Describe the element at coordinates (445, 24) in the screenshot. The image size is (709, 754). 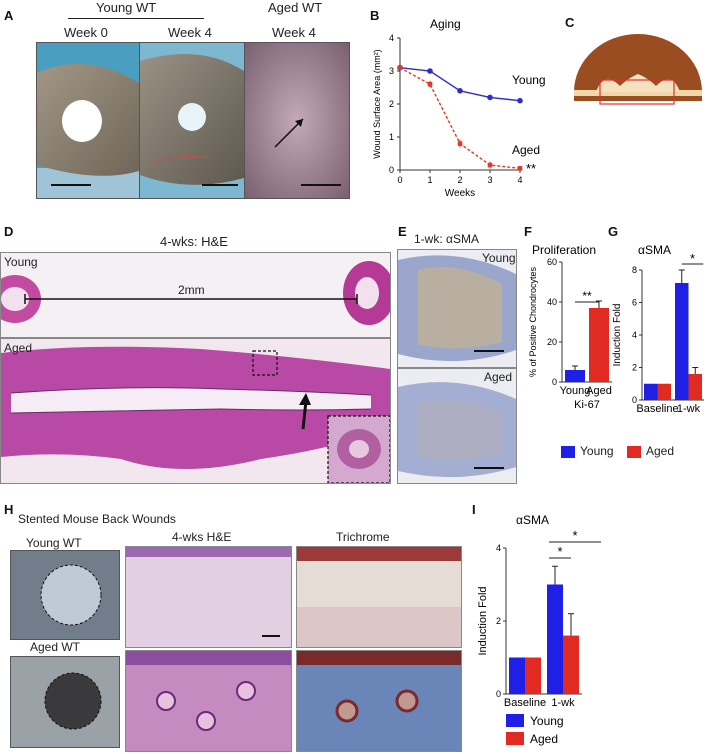
I see `chart-b-title: Aging` at that location.